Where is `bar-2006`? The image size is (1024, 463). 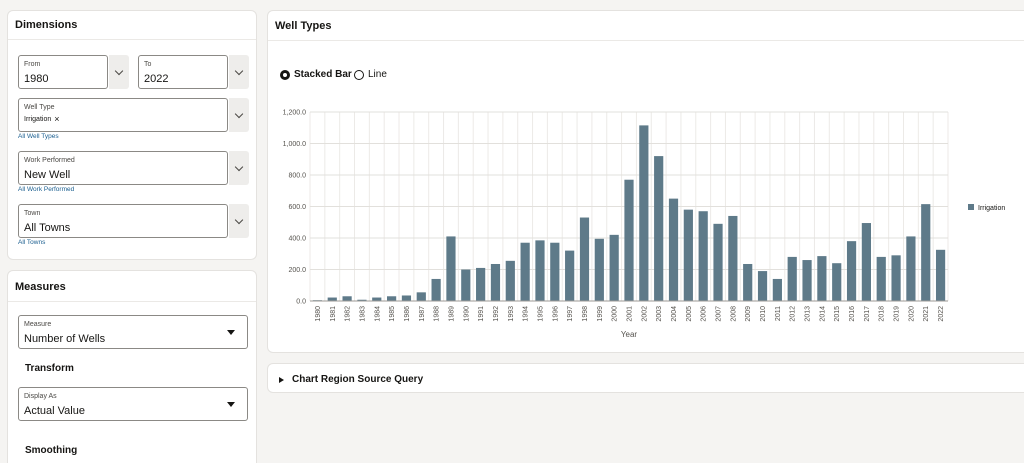
bar-2006 is located at coordinates (703, 256).